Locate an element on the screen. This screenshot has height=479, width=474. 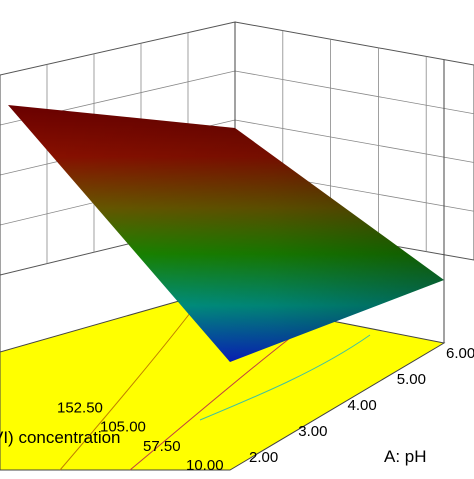
x-tick-label: 5.00 is located at coordinates (411, 379).